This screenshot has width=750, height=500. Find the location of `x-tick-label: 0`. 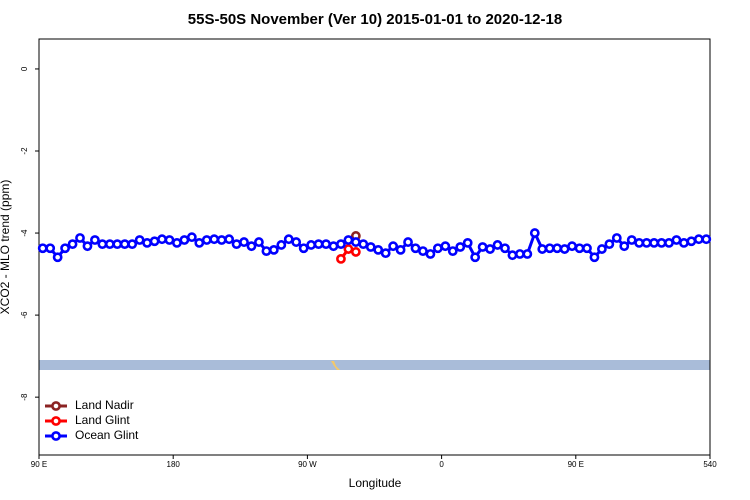

x-tick-label: 0 is located at coordinates (441, 464).